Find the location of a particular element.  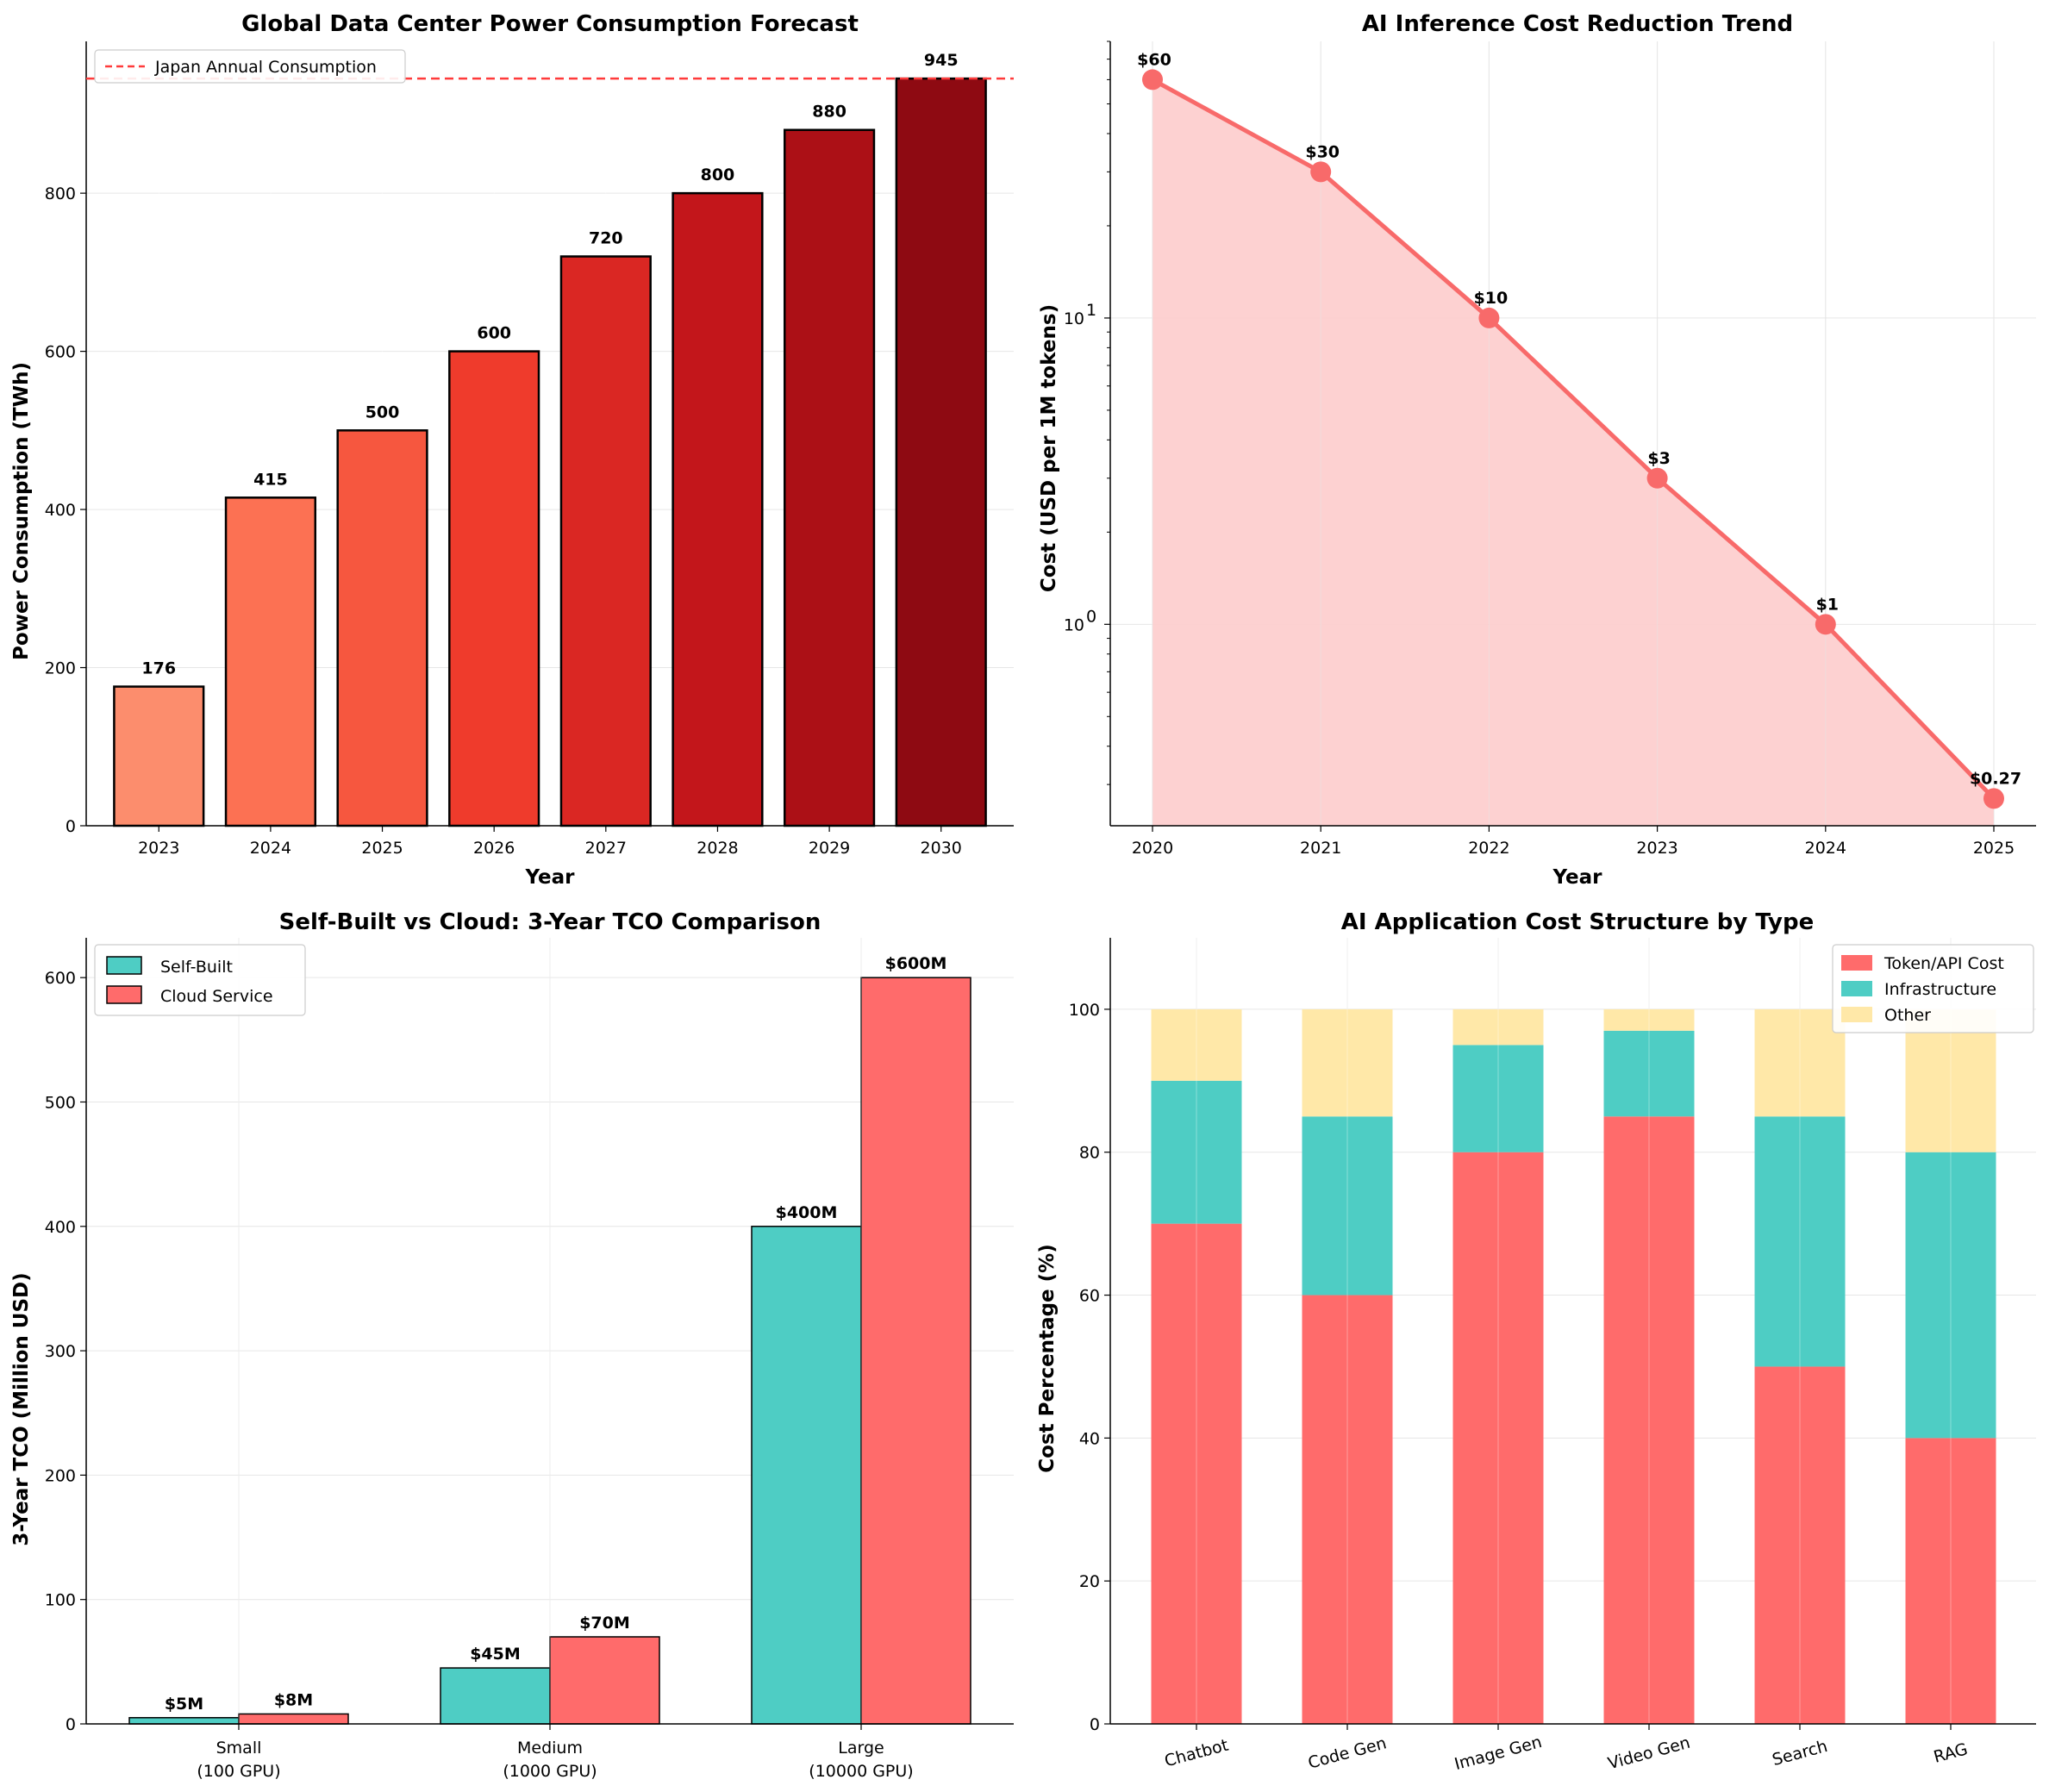

bar-value-label: 945 is located at coordinates (942, 60).